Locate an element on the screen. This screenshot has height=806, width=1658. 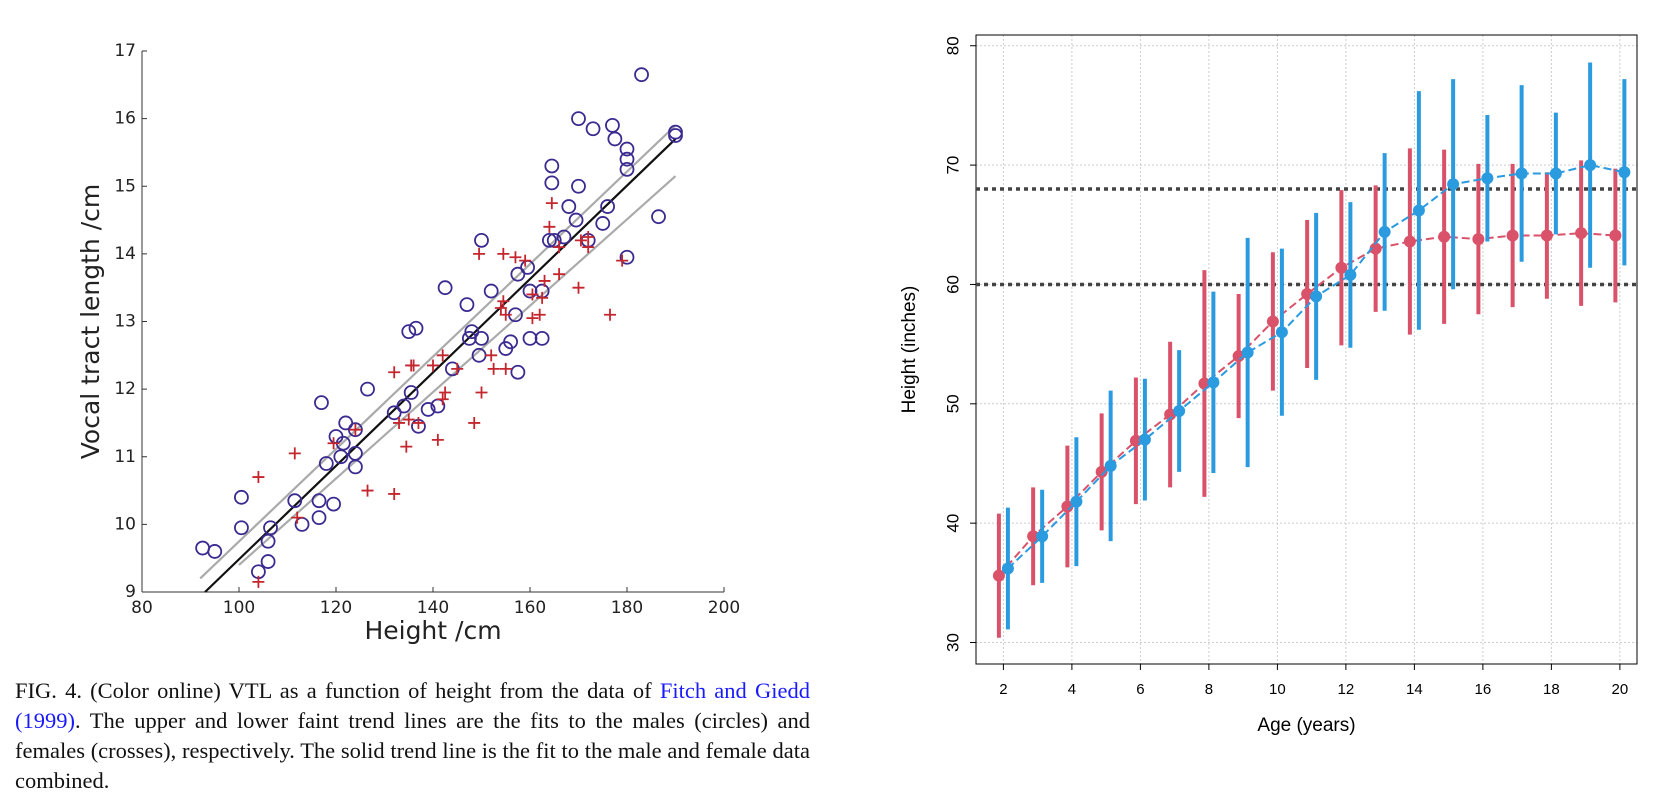
citation-link: Fitch and Giedd (1999) is located at coordinates (412, 705).